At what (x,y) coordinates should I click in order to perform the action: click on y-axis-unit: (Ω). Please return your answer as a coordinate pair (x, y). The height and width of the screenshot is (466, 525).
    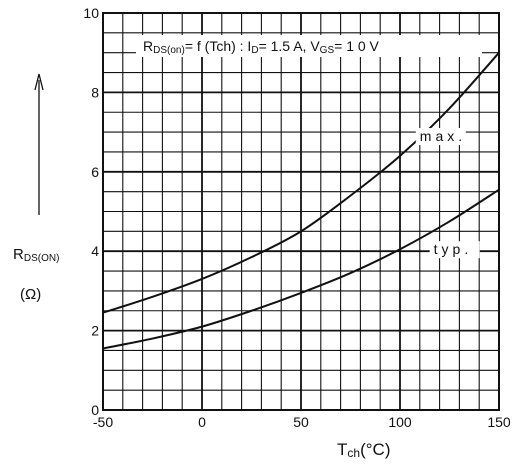
    Looking at the image, I should click on (30, 294).